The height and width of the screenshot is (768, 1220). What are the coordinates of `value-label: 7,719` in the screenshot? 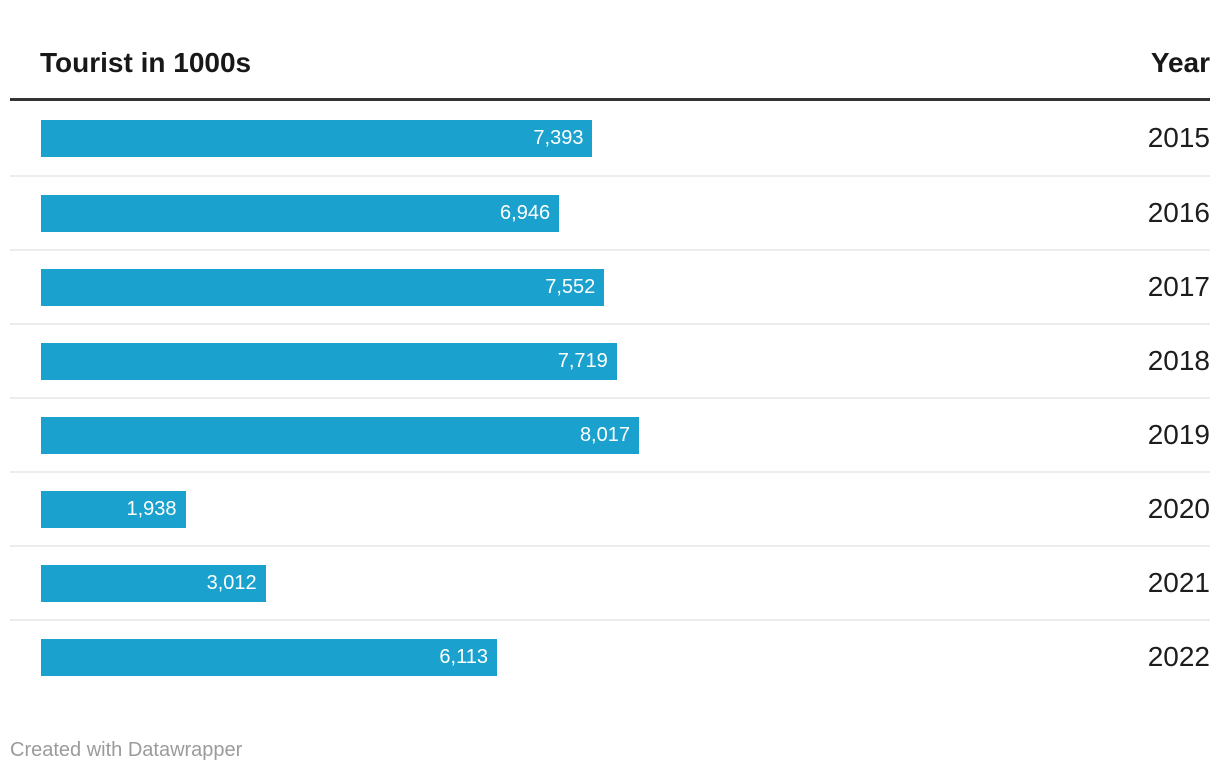 It's located at (582, 360).